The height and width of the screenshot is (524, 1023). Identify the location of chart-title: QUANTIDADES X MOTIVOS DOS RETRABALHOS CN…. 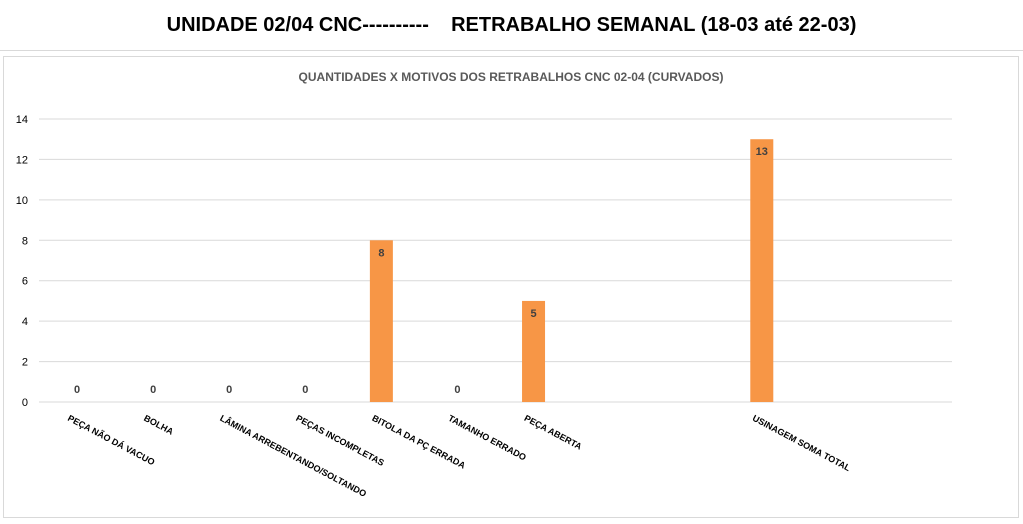
(511, 77).